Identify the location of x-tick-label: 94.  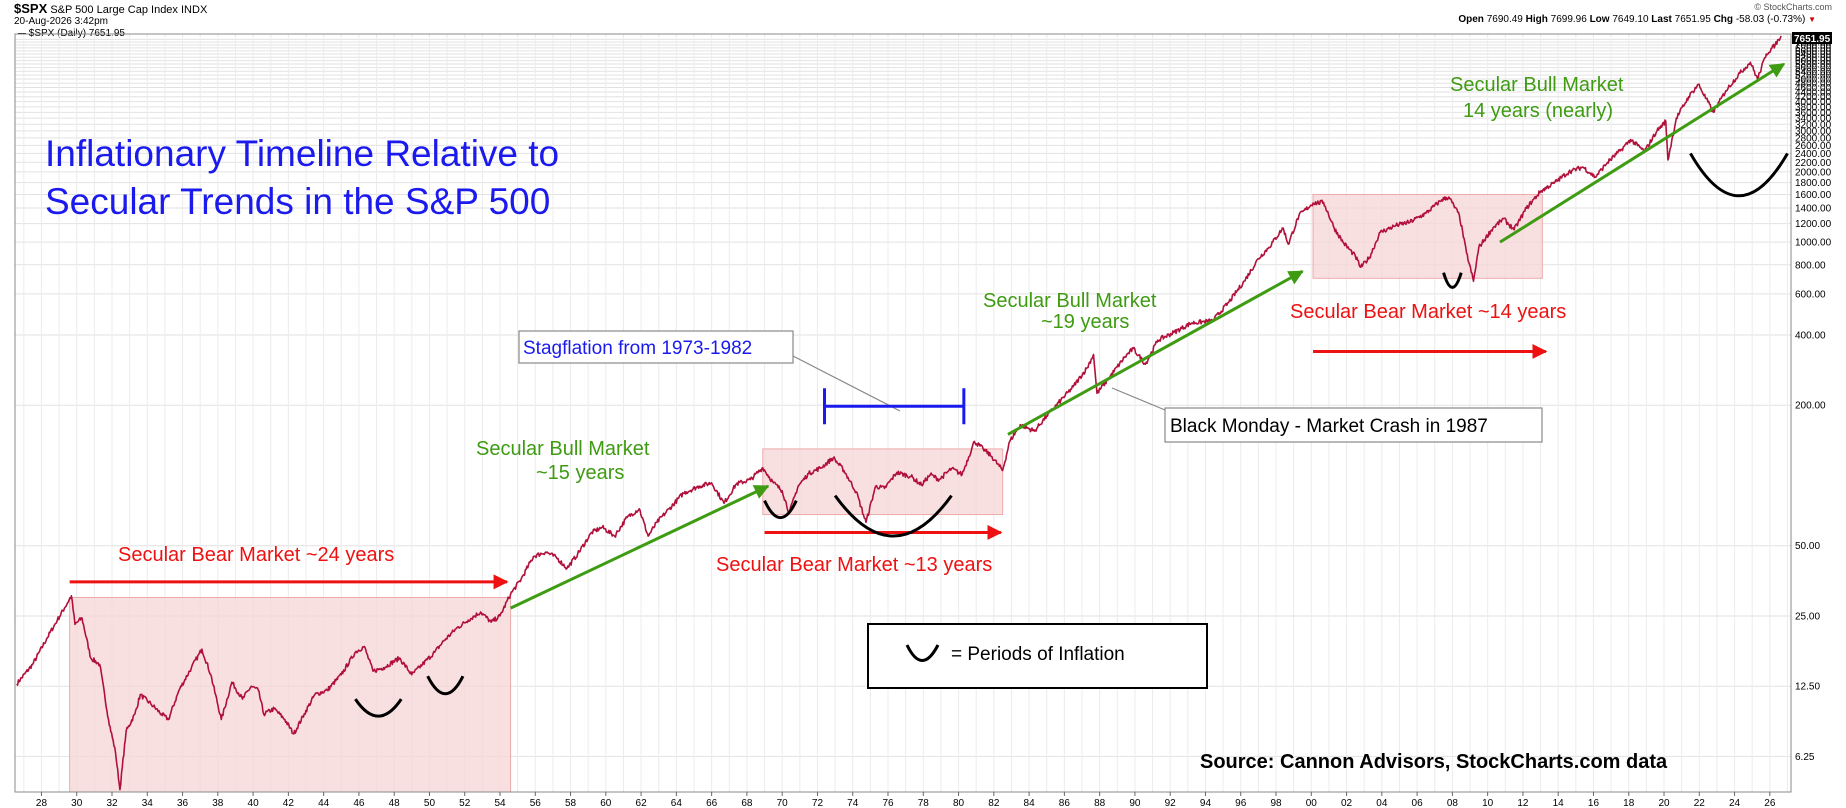
(1206, 803).